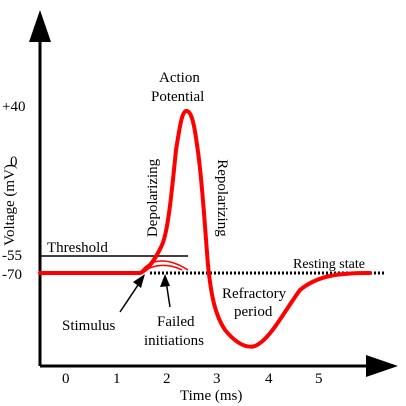 This screenshot has width=406, height=406. Describe the element at coordinates (222, 198) in the screenshot. I see `repolarizing-label: Repolarizing` at that location.